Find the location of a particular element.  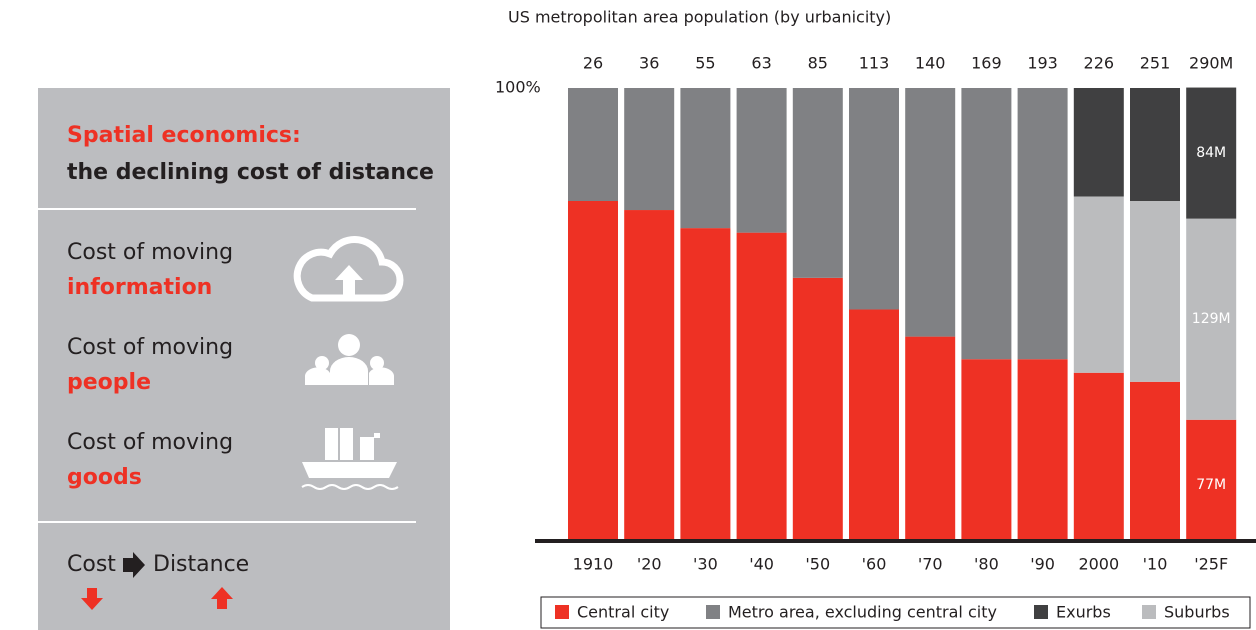

x-tick-label: '25F is located at coordinates (1211, 564).